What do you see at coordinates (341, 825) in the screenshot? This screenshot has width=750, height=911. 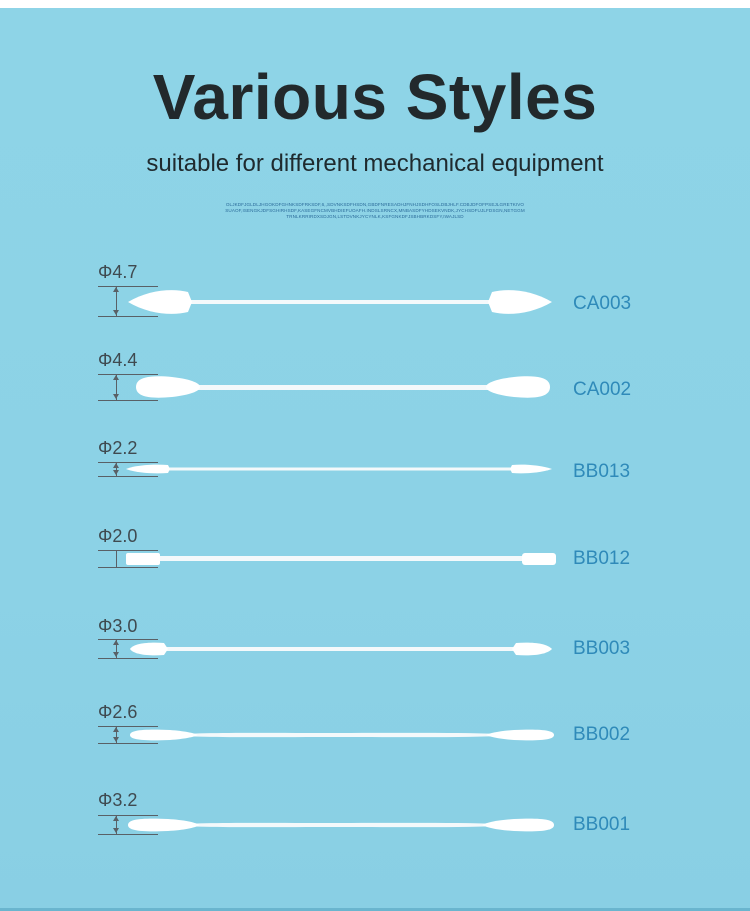 I see `swab-bb001-image` at bounding box center [341, 825].